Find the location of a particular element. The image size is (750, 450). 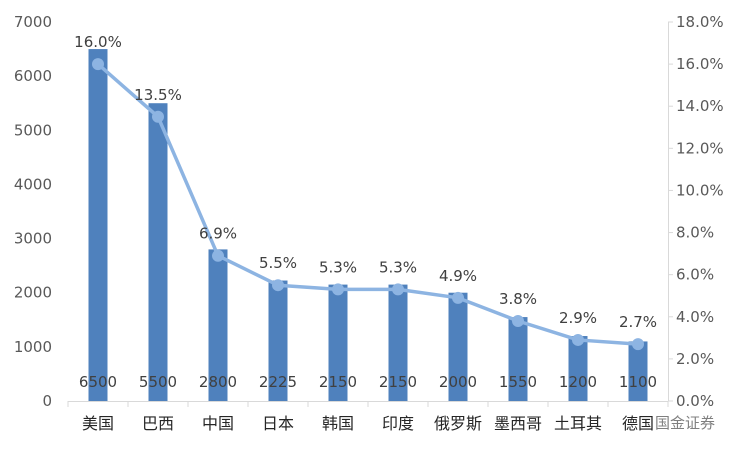

y-tick-label: 1000 is located at coordinates (33, 347).